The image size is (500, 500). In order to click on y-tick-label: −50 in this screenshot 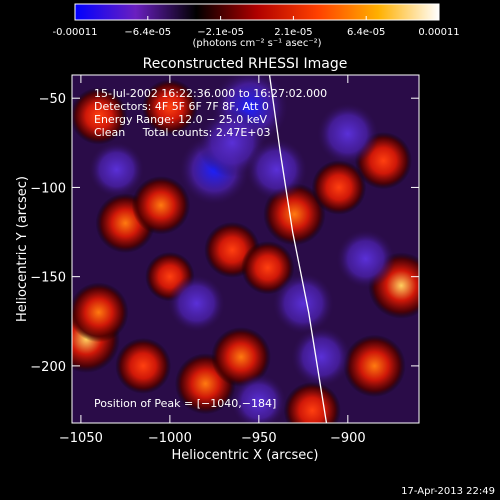, I will do `click(52, 99)`.